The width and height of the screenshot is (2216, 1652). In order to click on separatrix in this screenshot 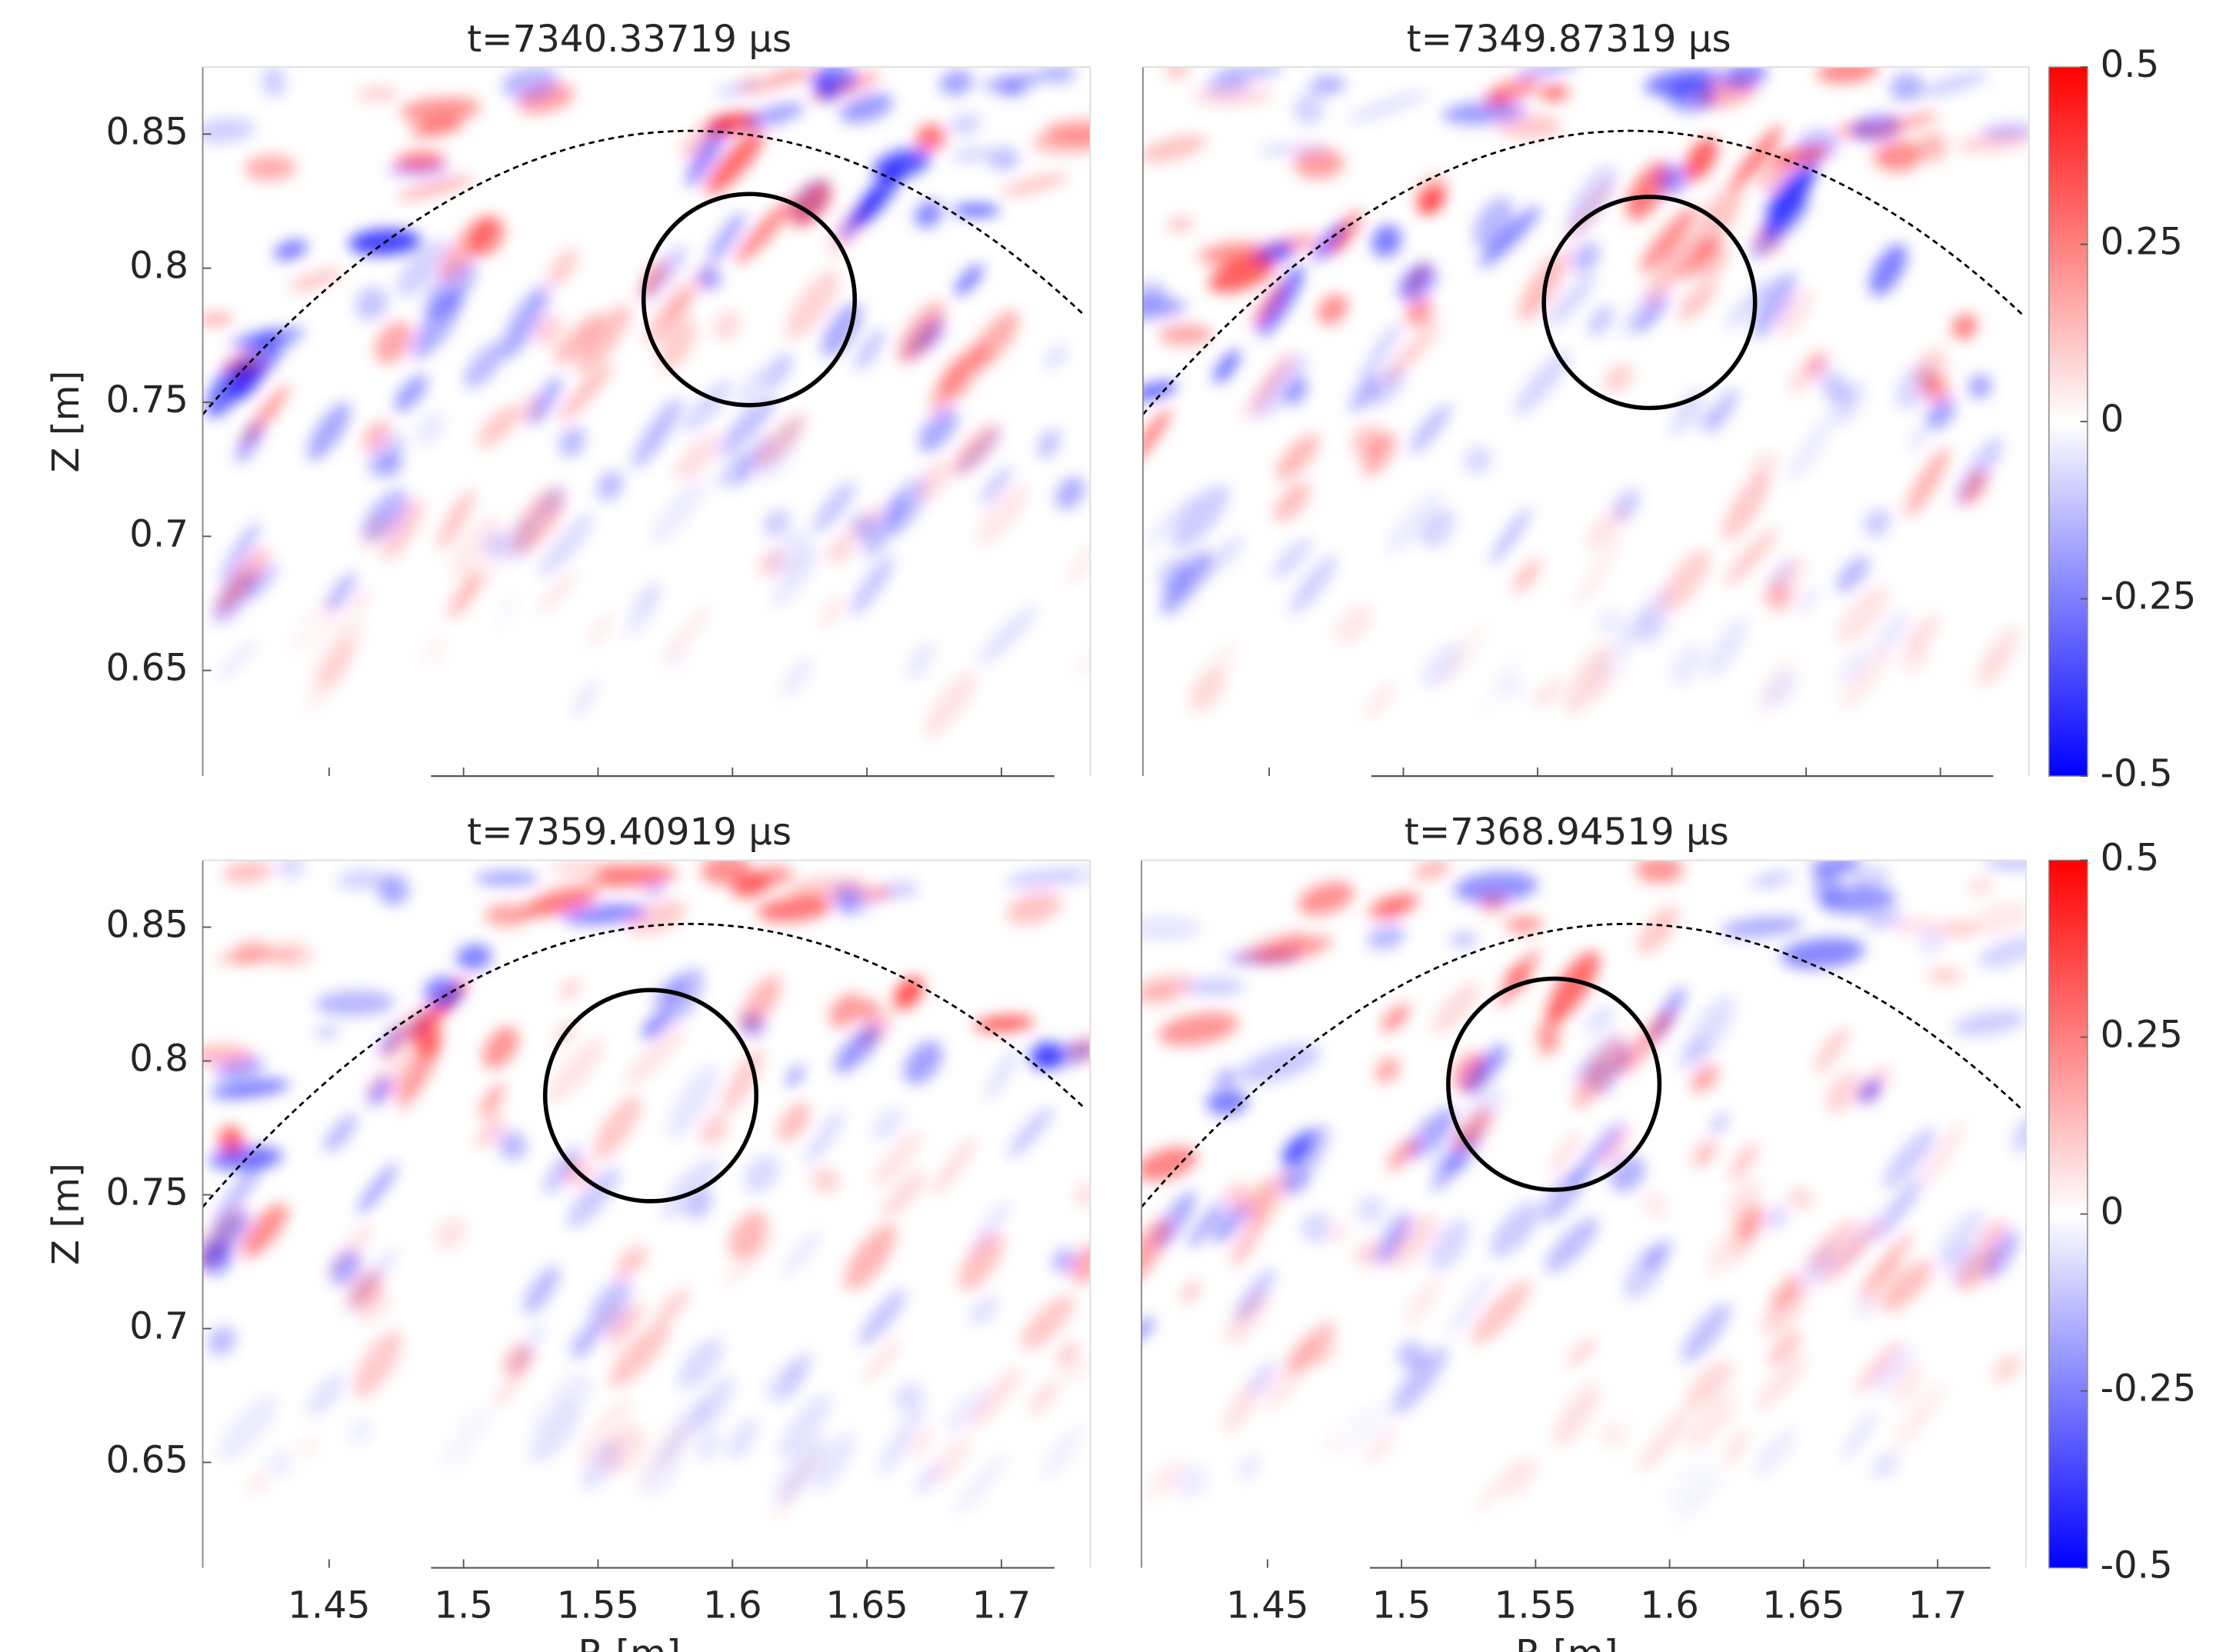, I will do `click(643, 272)`.